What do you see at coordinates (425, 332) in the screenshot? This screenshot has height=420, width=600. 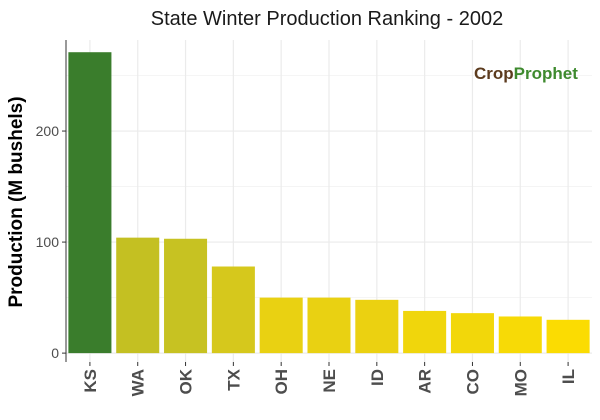 I see `bar-ar` at bounding box center [425, 332].